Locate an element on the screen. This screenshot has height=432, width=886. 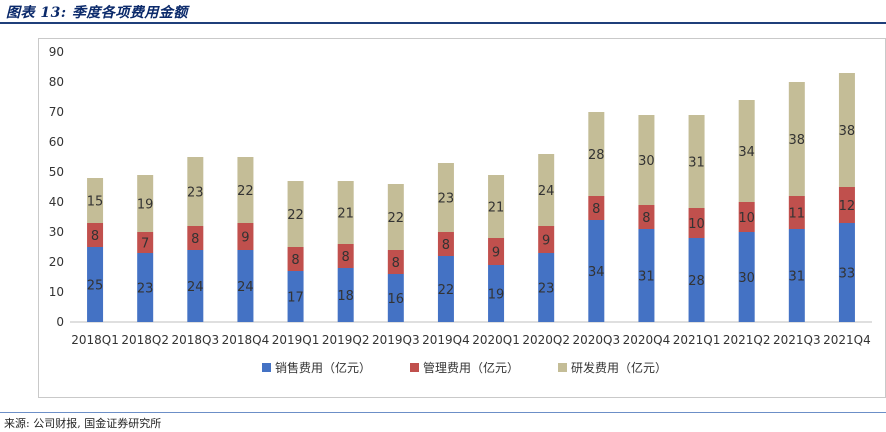
data-label-2018Q3-series-0: 24 is located at coordinates (195, 287).